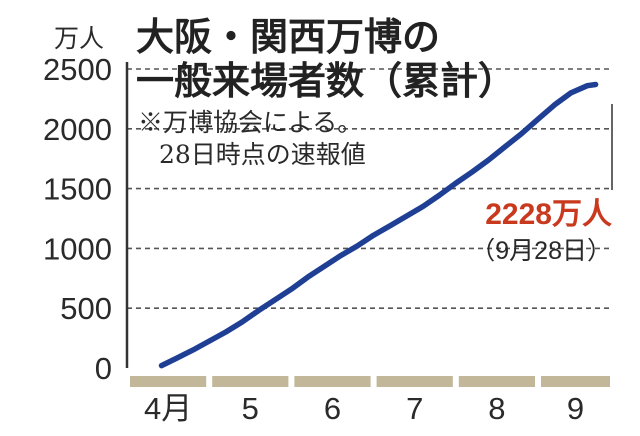  Describe the element at coordinates (250, 408) in the screenshot. I see `month-label-2: 5` at that location.